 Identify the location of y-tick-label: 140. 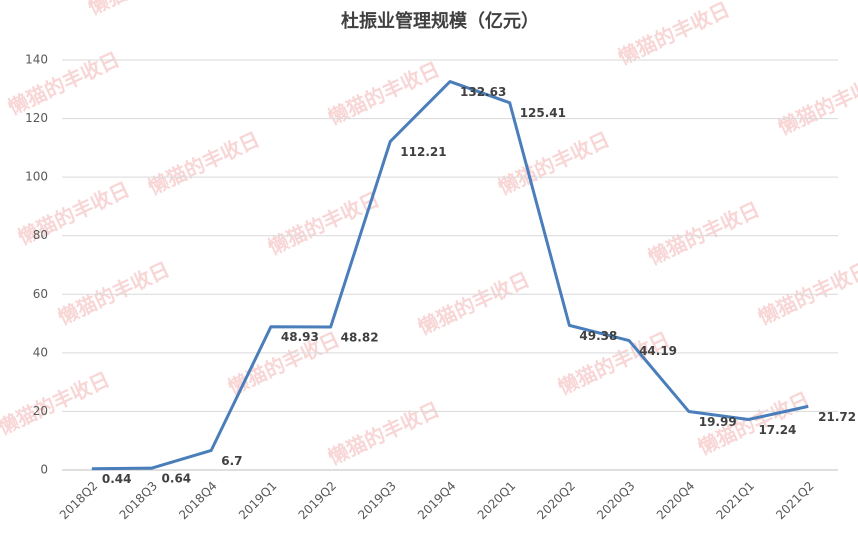
(36, 60).